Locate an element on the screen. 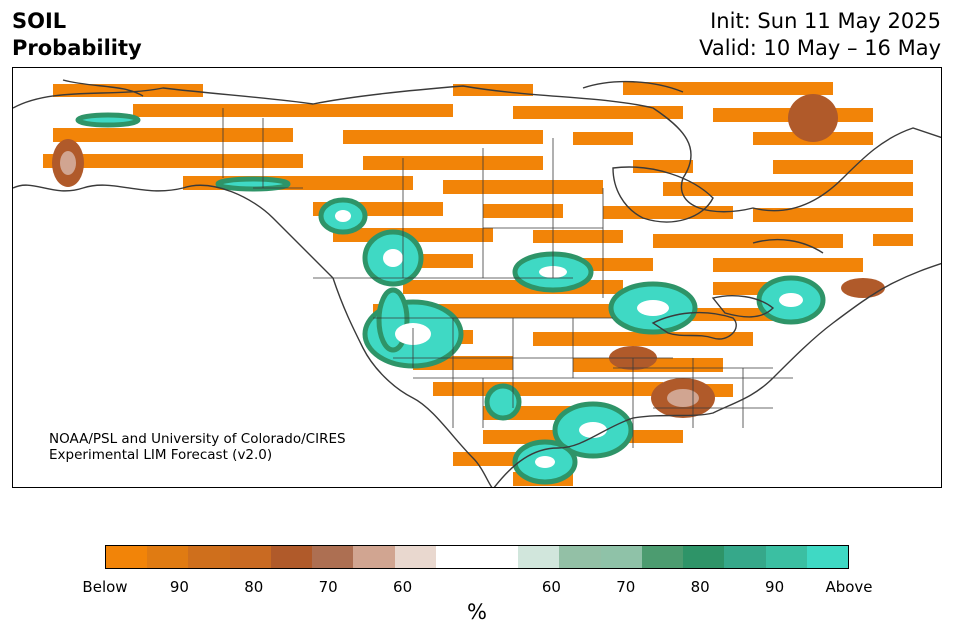 The height and width of the screenshot is (637, 954). valid-range: Valid: 10 May – 16 May is located at coordinates (820, 48).